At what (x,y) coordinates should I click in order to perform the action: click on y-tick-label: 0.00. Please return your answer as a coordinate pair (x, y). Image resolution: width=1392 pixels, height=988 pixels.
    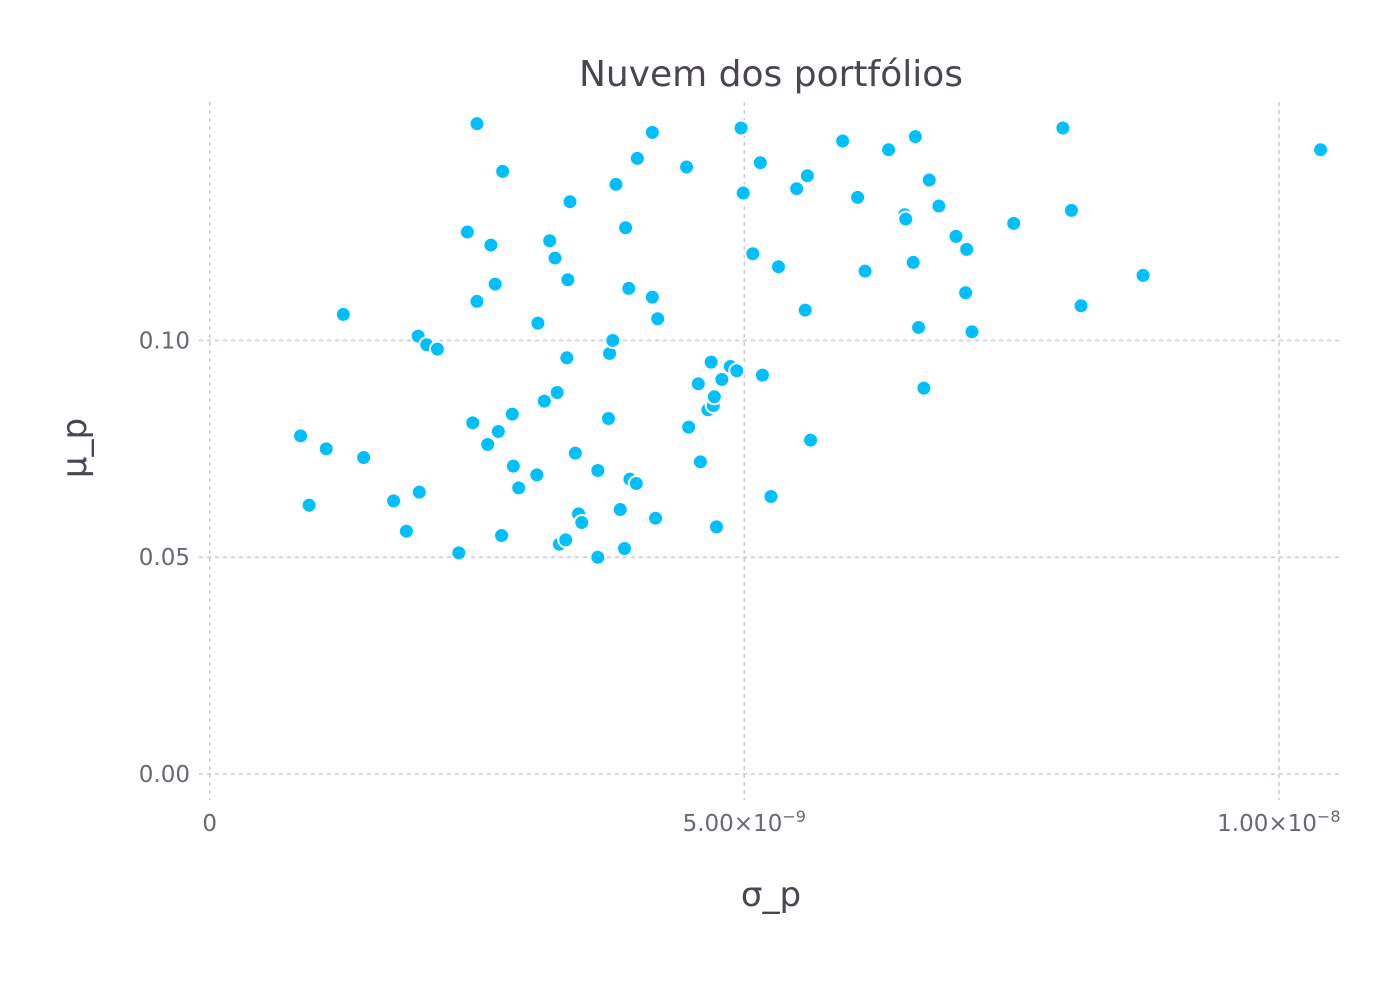
    Looking at the image, I should click on (164, 775).